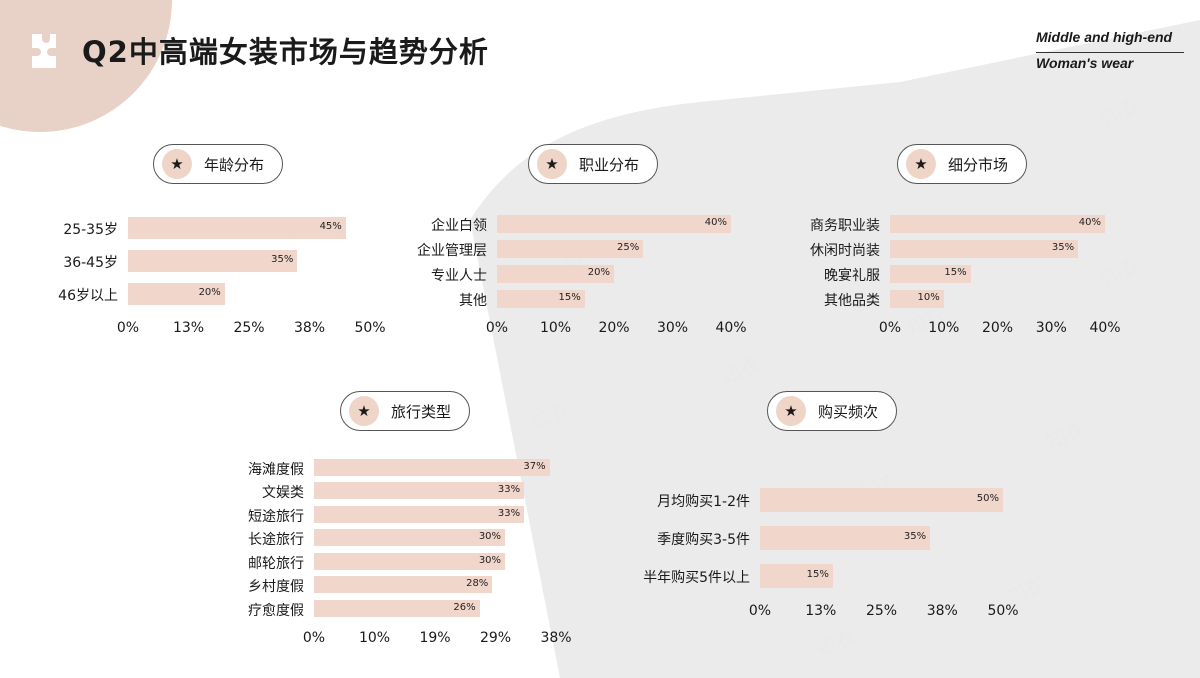 The height and width of the screenshot is (678, 1200). I want to click on category-label: 36-45岁, so click(90, 263).